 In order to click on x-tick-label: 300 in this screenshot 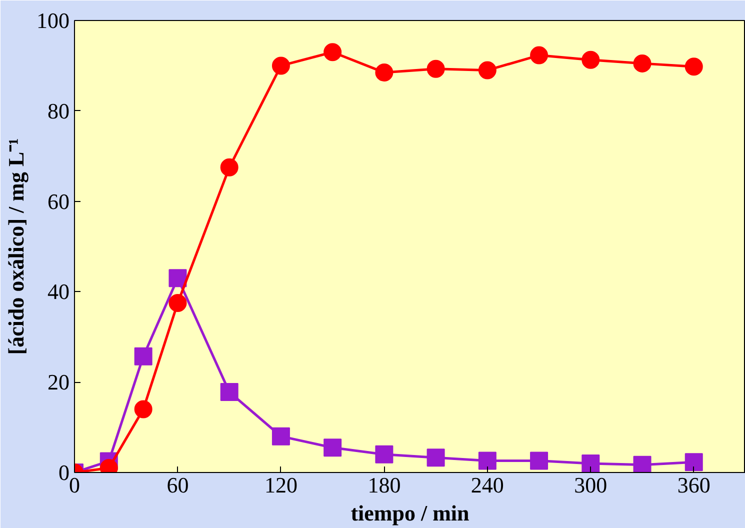, I will do `click(591, 485)`.